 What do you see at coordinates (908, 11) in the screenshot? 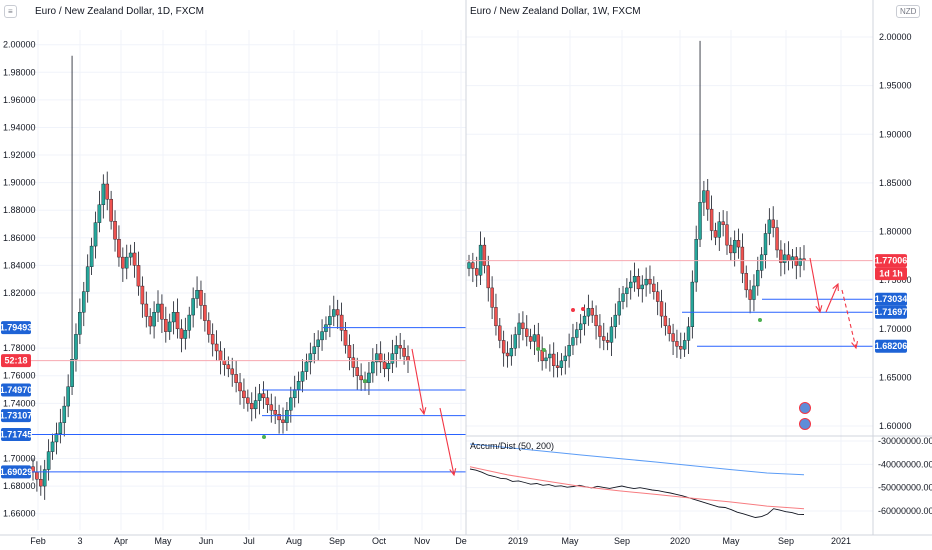
I see `currency-badge: NZD` at bounding box center [908, 11].